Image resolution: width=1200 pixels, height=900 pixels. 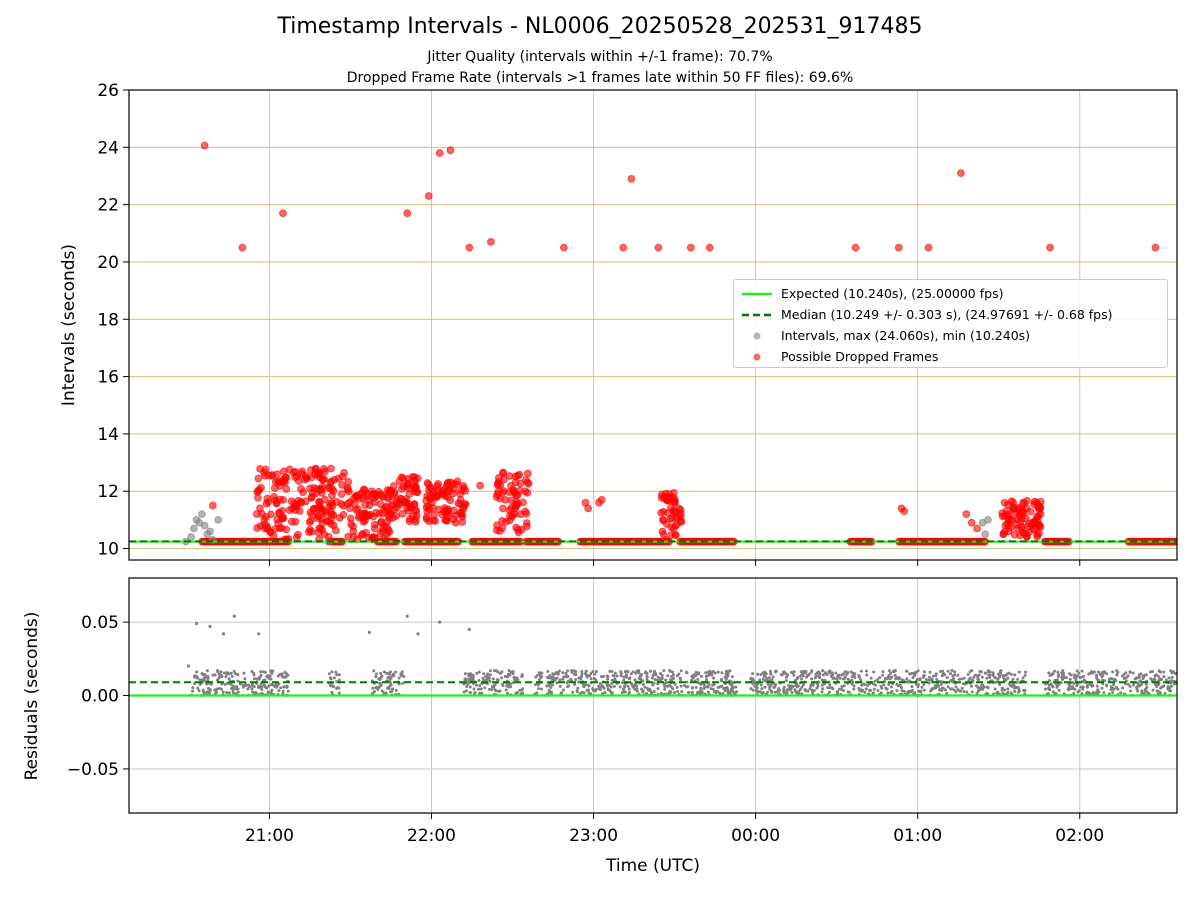 What do you see at coordinates (93, 770) in the screenshot?
I see `residual-y-tick-label: −0.05` at bounding box center [93, 770].